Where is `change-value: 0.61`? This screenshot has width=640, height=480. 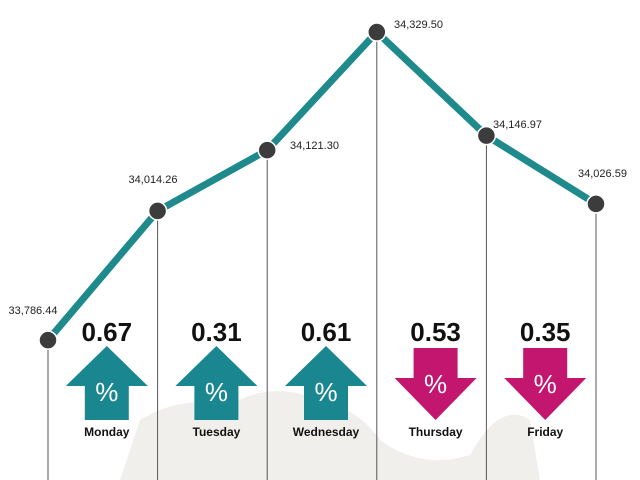 change-value: 0.61 is located at coordinates (326, 332).